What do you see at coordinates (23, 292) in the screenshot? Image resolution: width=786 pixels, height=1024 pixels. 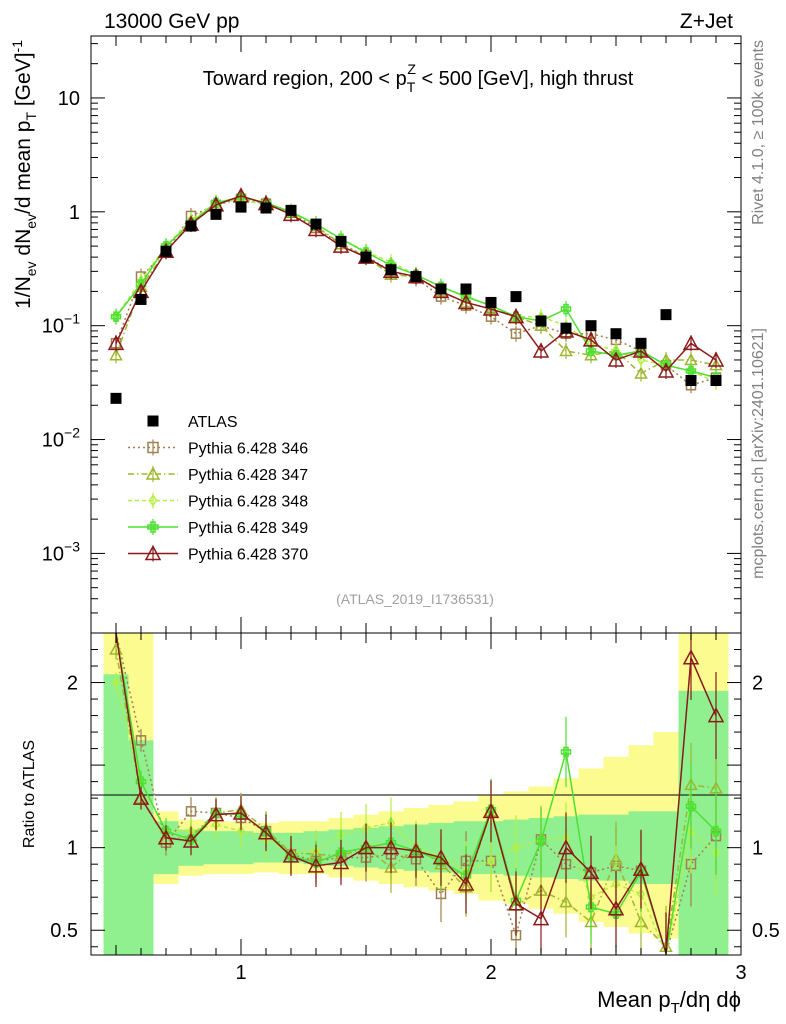 I see `ylabel-a: 1/N` at bounding box center [23, 292].